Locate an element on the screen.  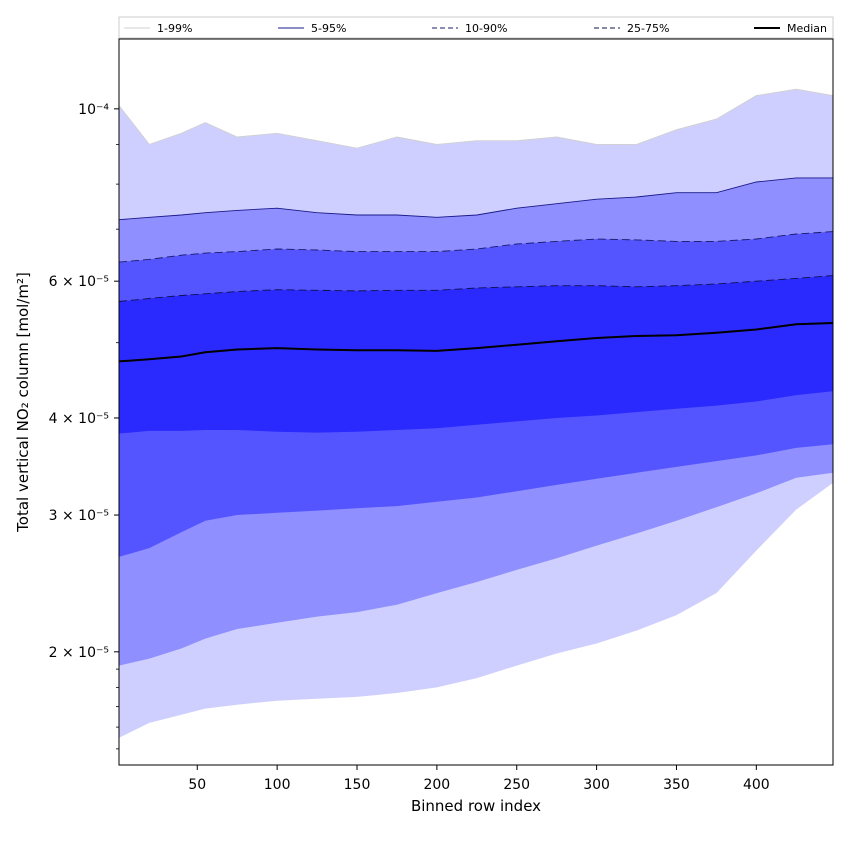
x-axis: 50 100 150 200 250 300 350 400 is located at coordinates (479, 779).